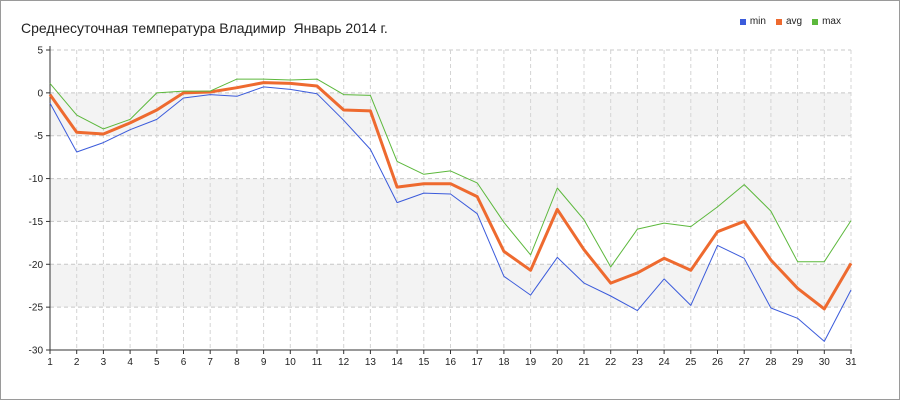 The width and height of the screenshot is (900, 400). Describe the element at coordinates (825, 362) in the screenshot. I see `x-tick-label: 30` at that location.